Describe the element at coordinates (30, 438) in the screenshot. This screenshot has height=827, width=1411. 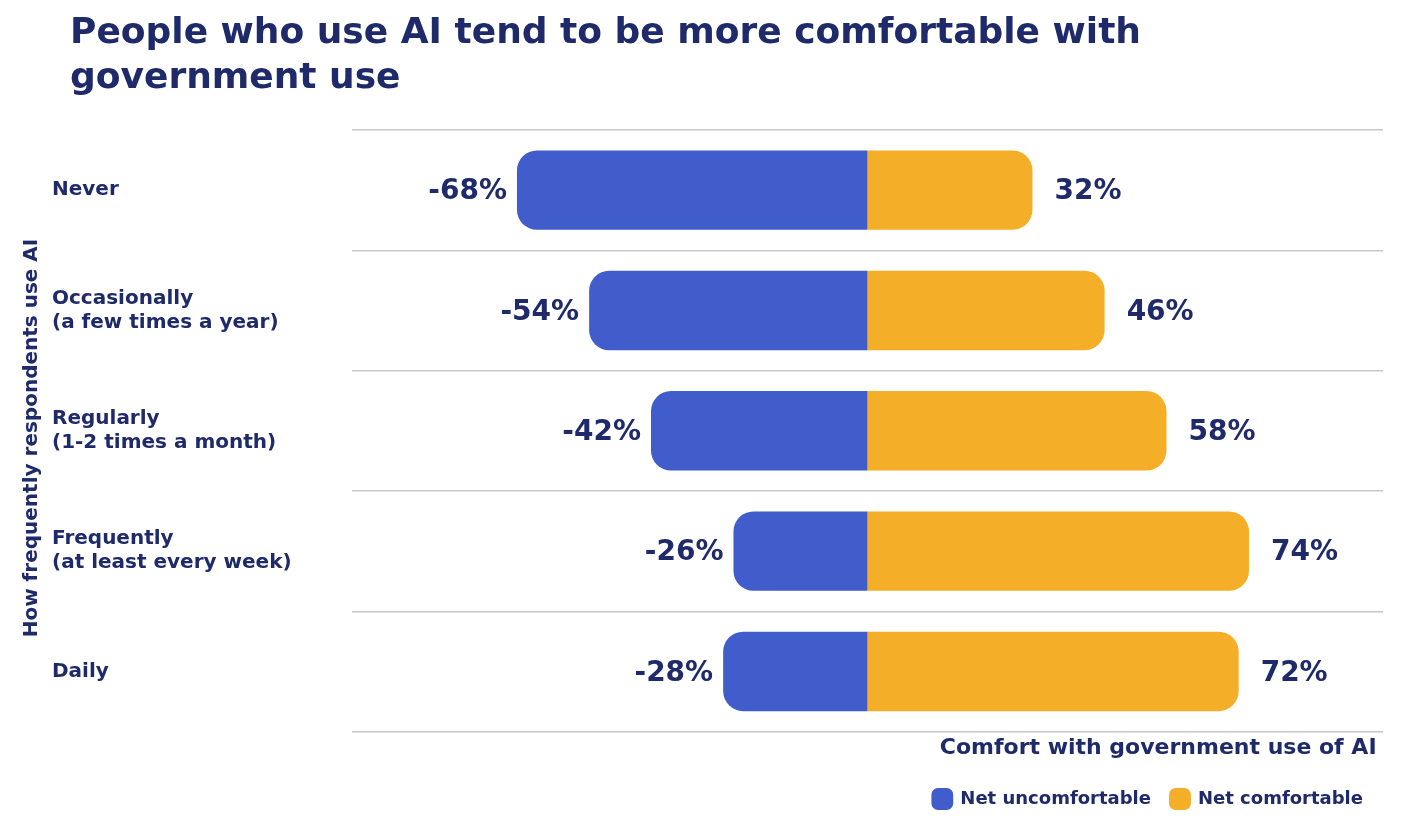
I see `y-axis-title: How frequently respondents use AI` at that location.